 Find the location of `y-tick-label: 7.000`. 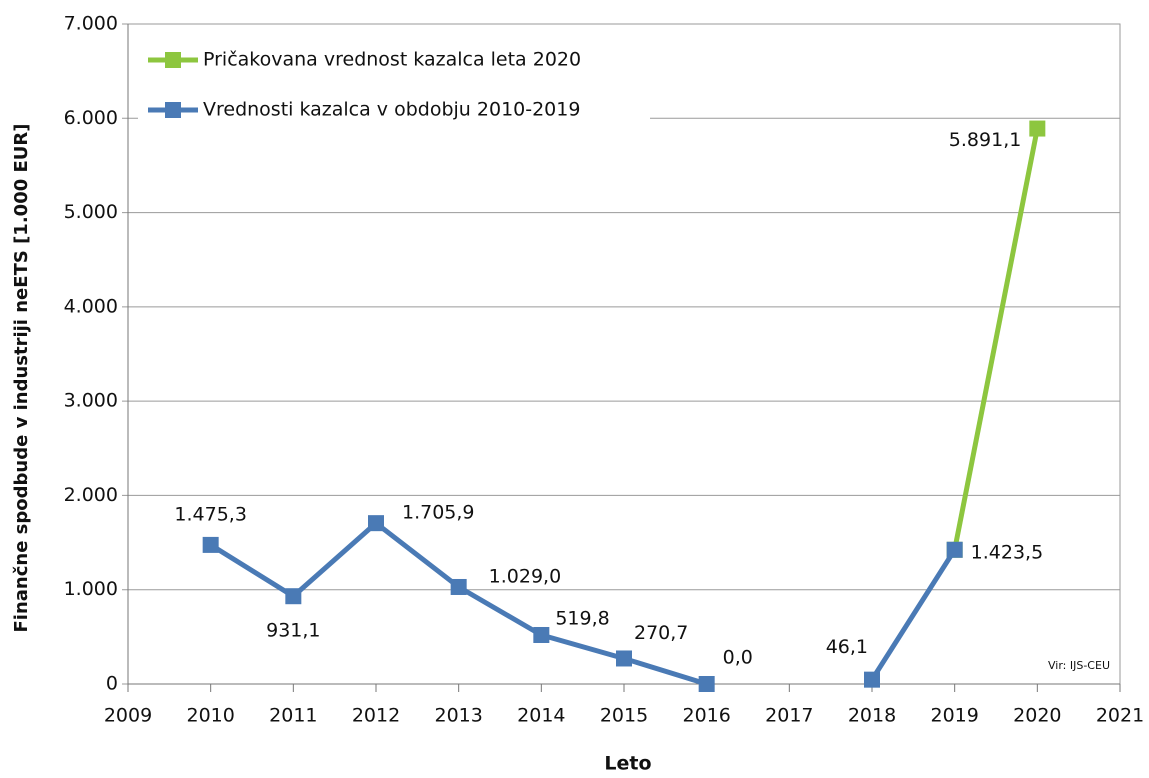

y-tick-label: 7.000 is located at coordinates (91, 24).